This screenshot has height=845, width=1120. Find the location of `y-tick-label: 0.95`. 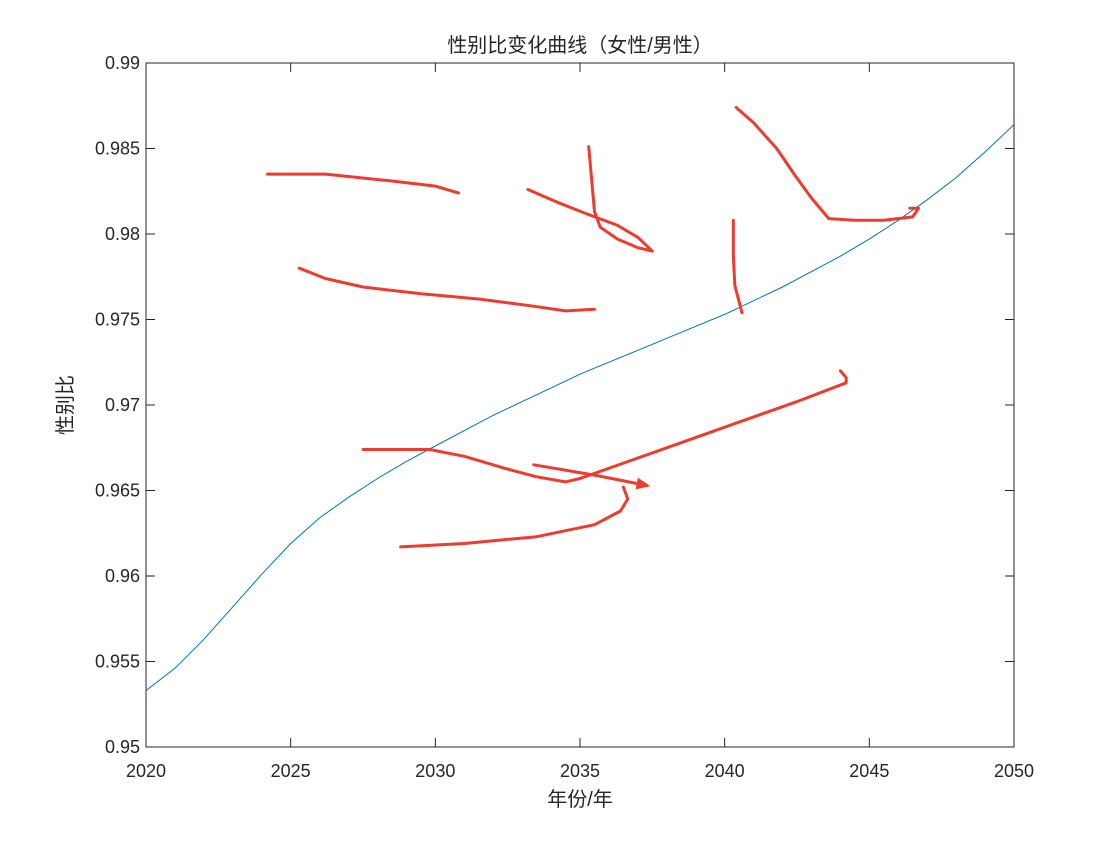

y-tick-label: 0.95 is located at coordinates (122, 747).